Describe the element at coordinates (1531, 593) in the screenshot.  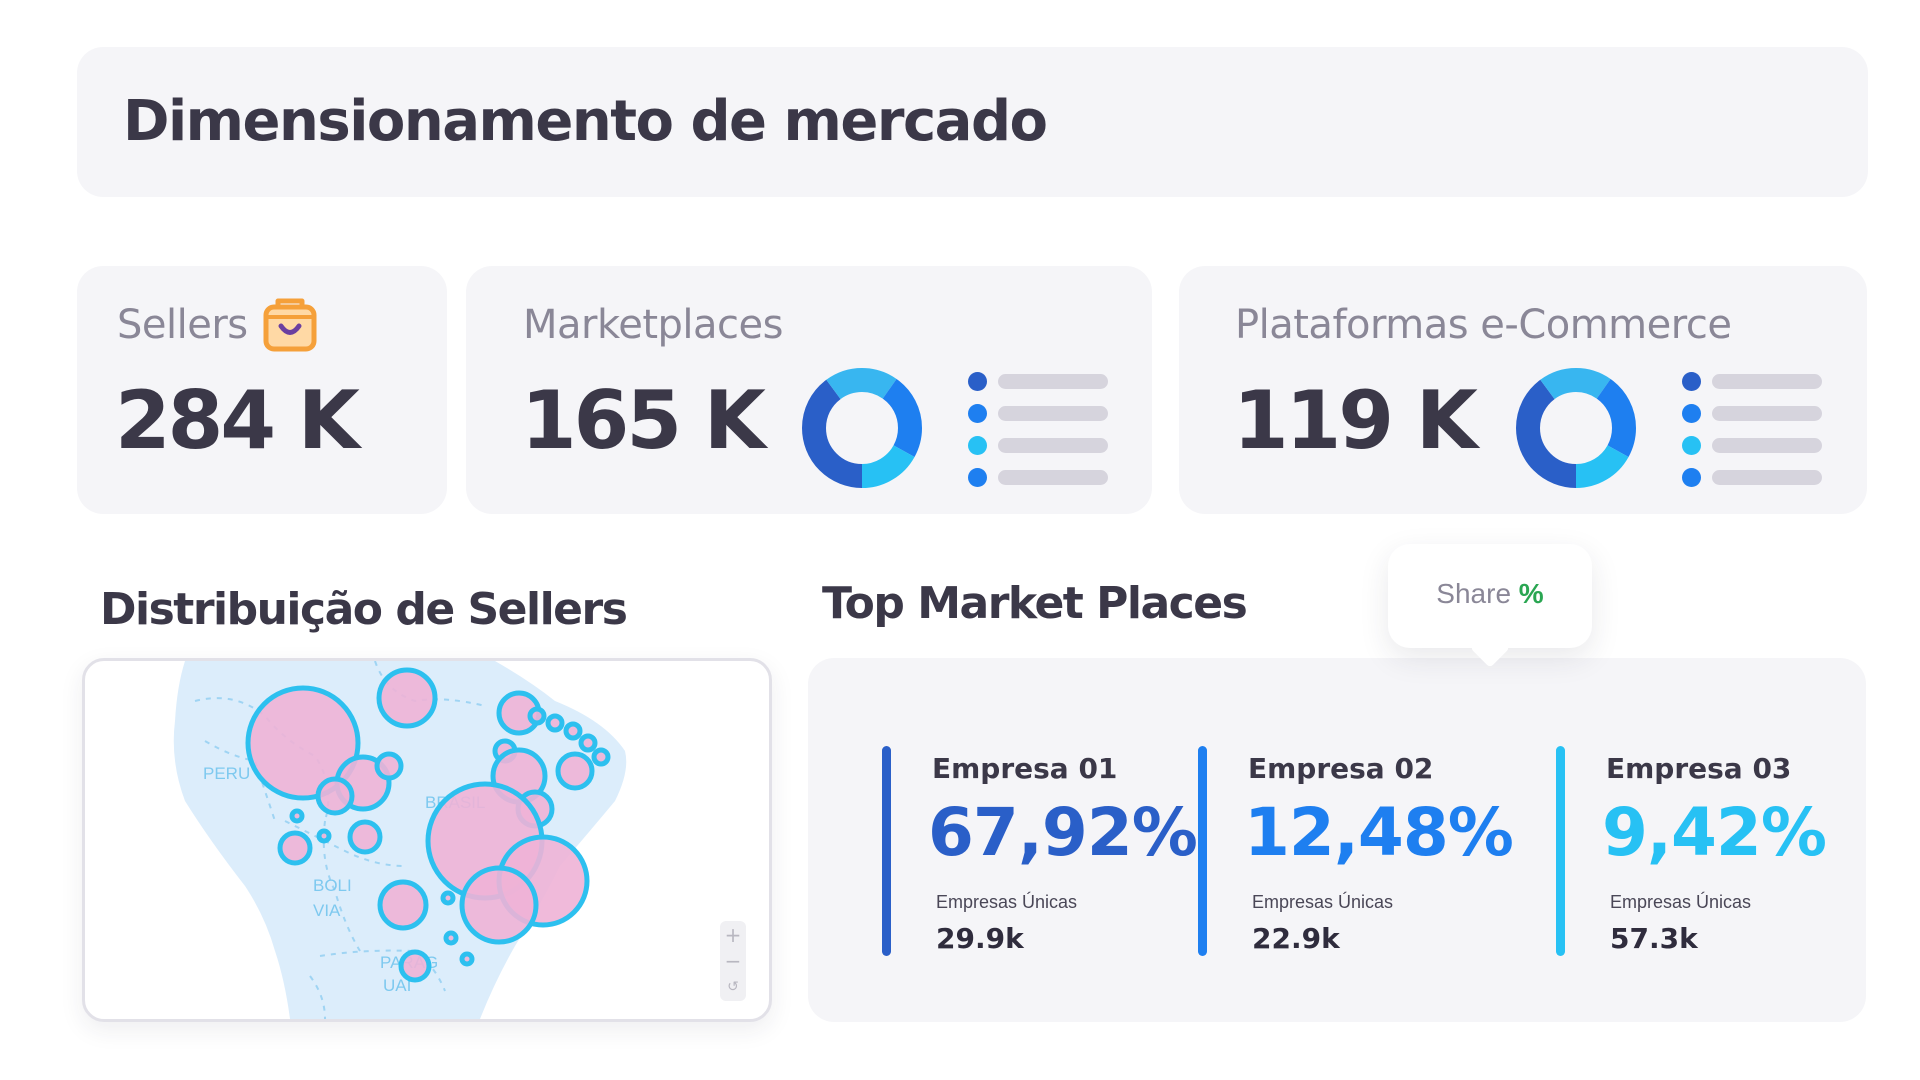
I see `tooltip-percent: %` at that location.